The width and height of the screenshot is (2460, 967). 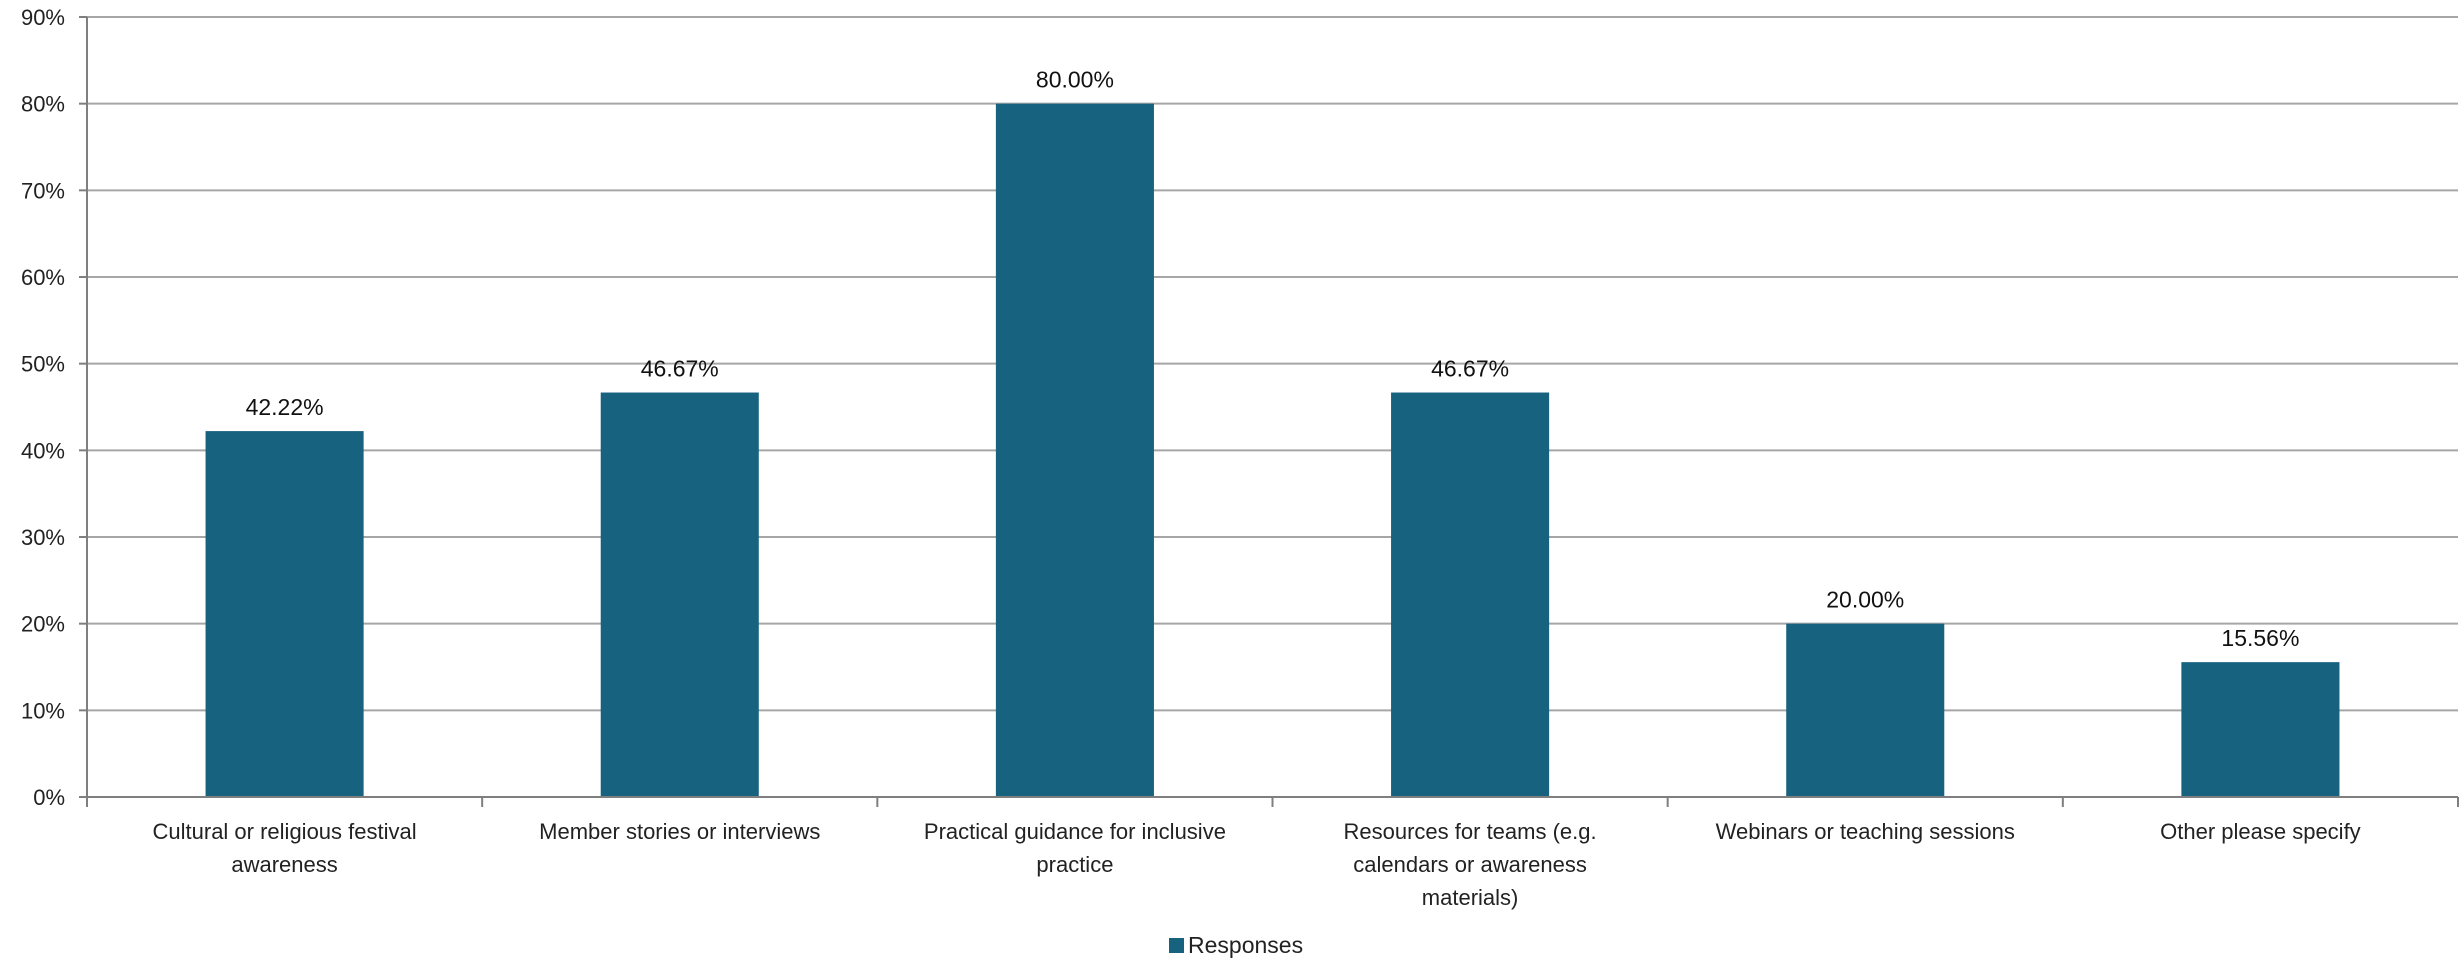 What do you see at coordinates (1865, 600) in the screenshot?
I see `data-label: 20.00%` at bounding box center [1865, 600].